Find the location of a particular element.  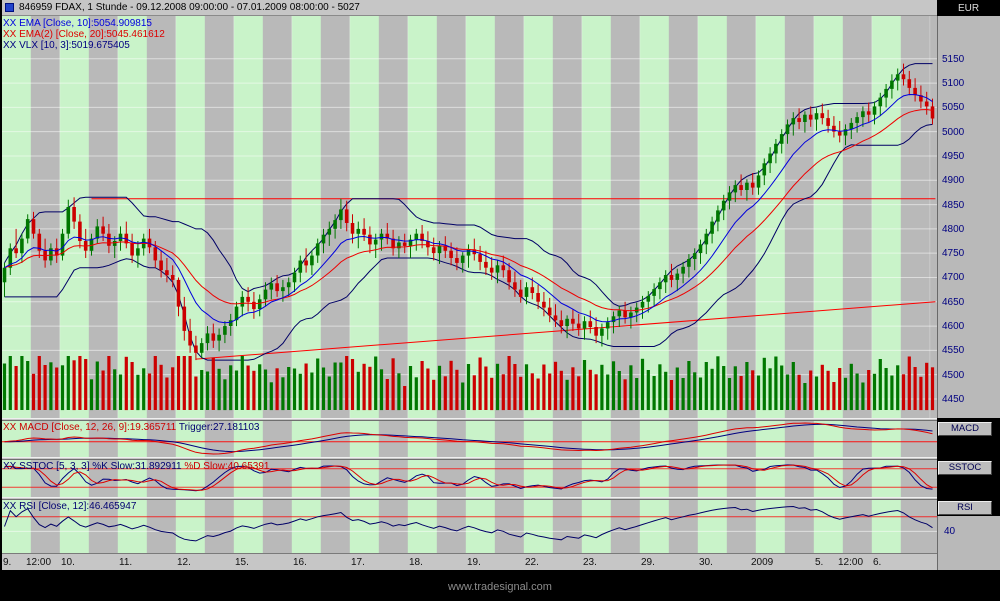

price-tick-label: 5100 is located at coordinates (953, 83).